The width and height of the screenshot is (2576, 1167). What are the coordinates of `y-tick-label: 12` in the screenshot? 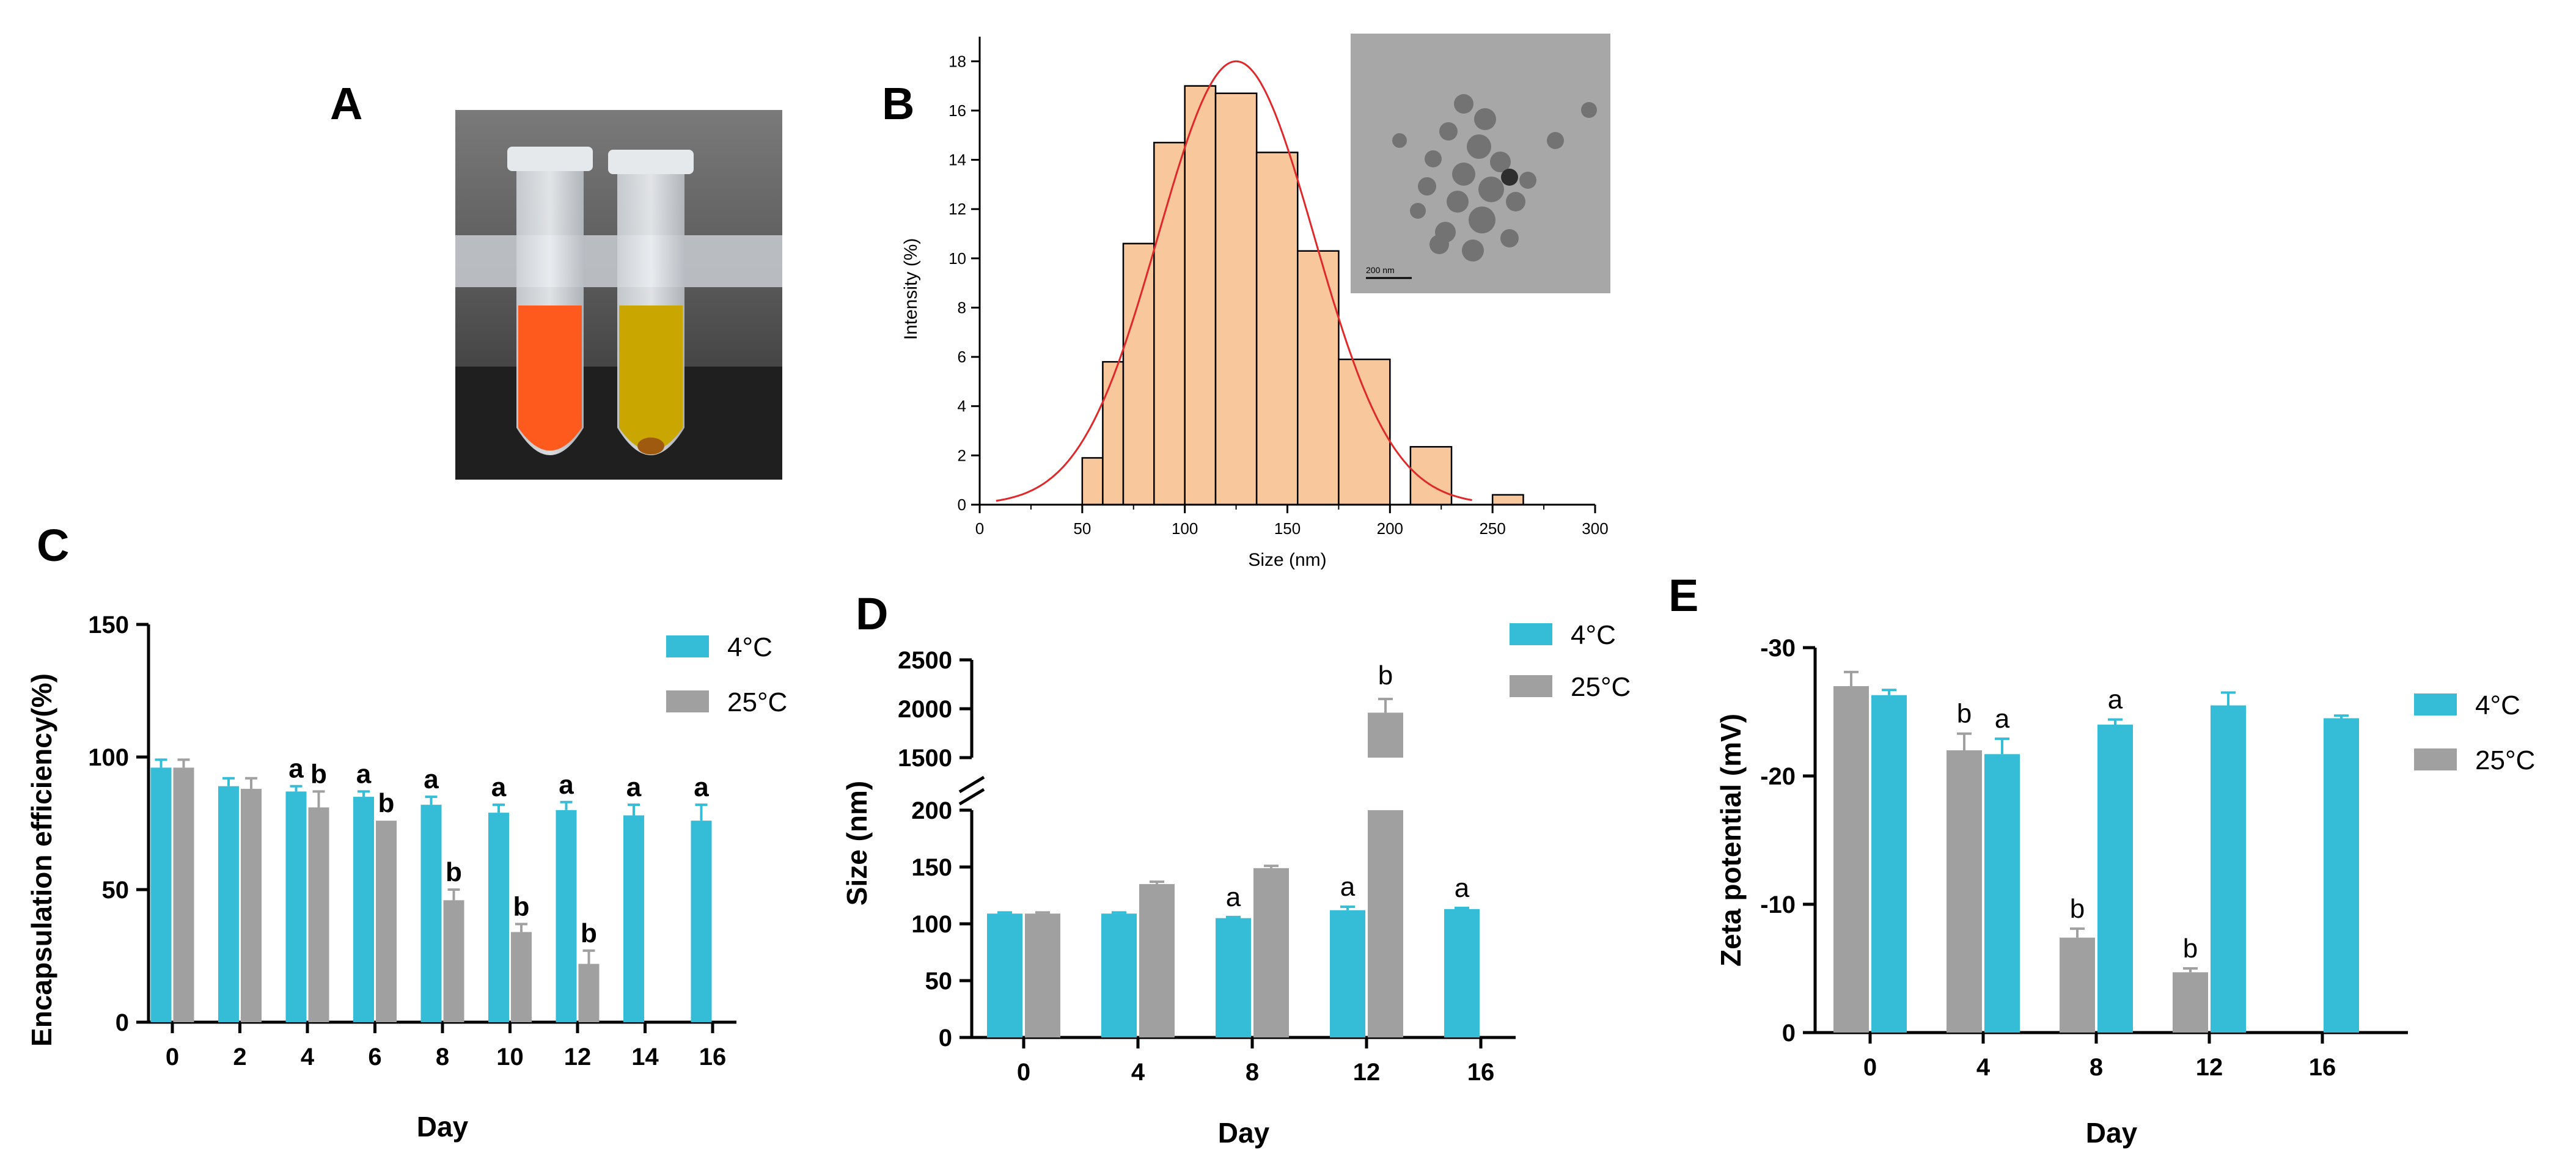 It's located at (957, 209).